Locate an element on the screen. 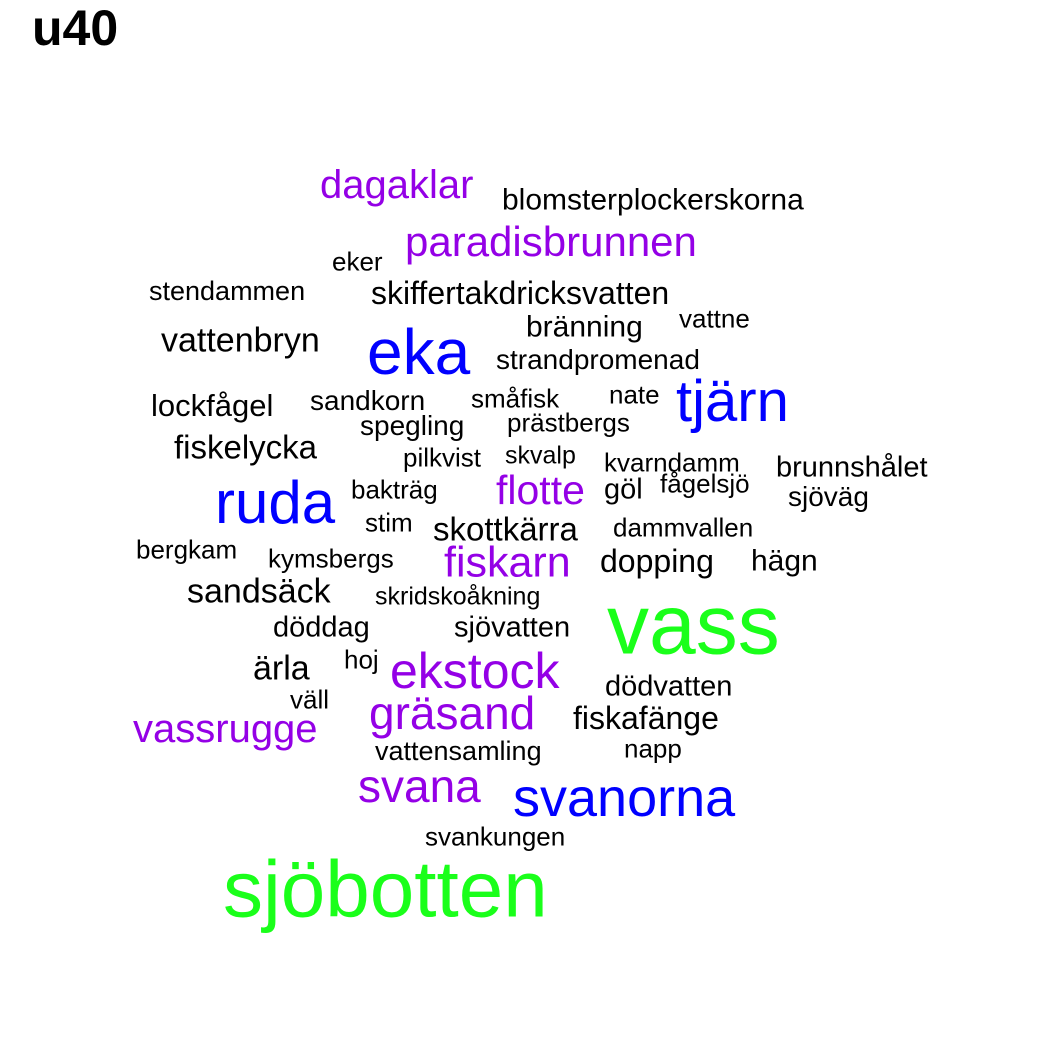 This screenshot has width=1050, height=1050. word-stendammen: stendammen is located at coordinates (227, 290).